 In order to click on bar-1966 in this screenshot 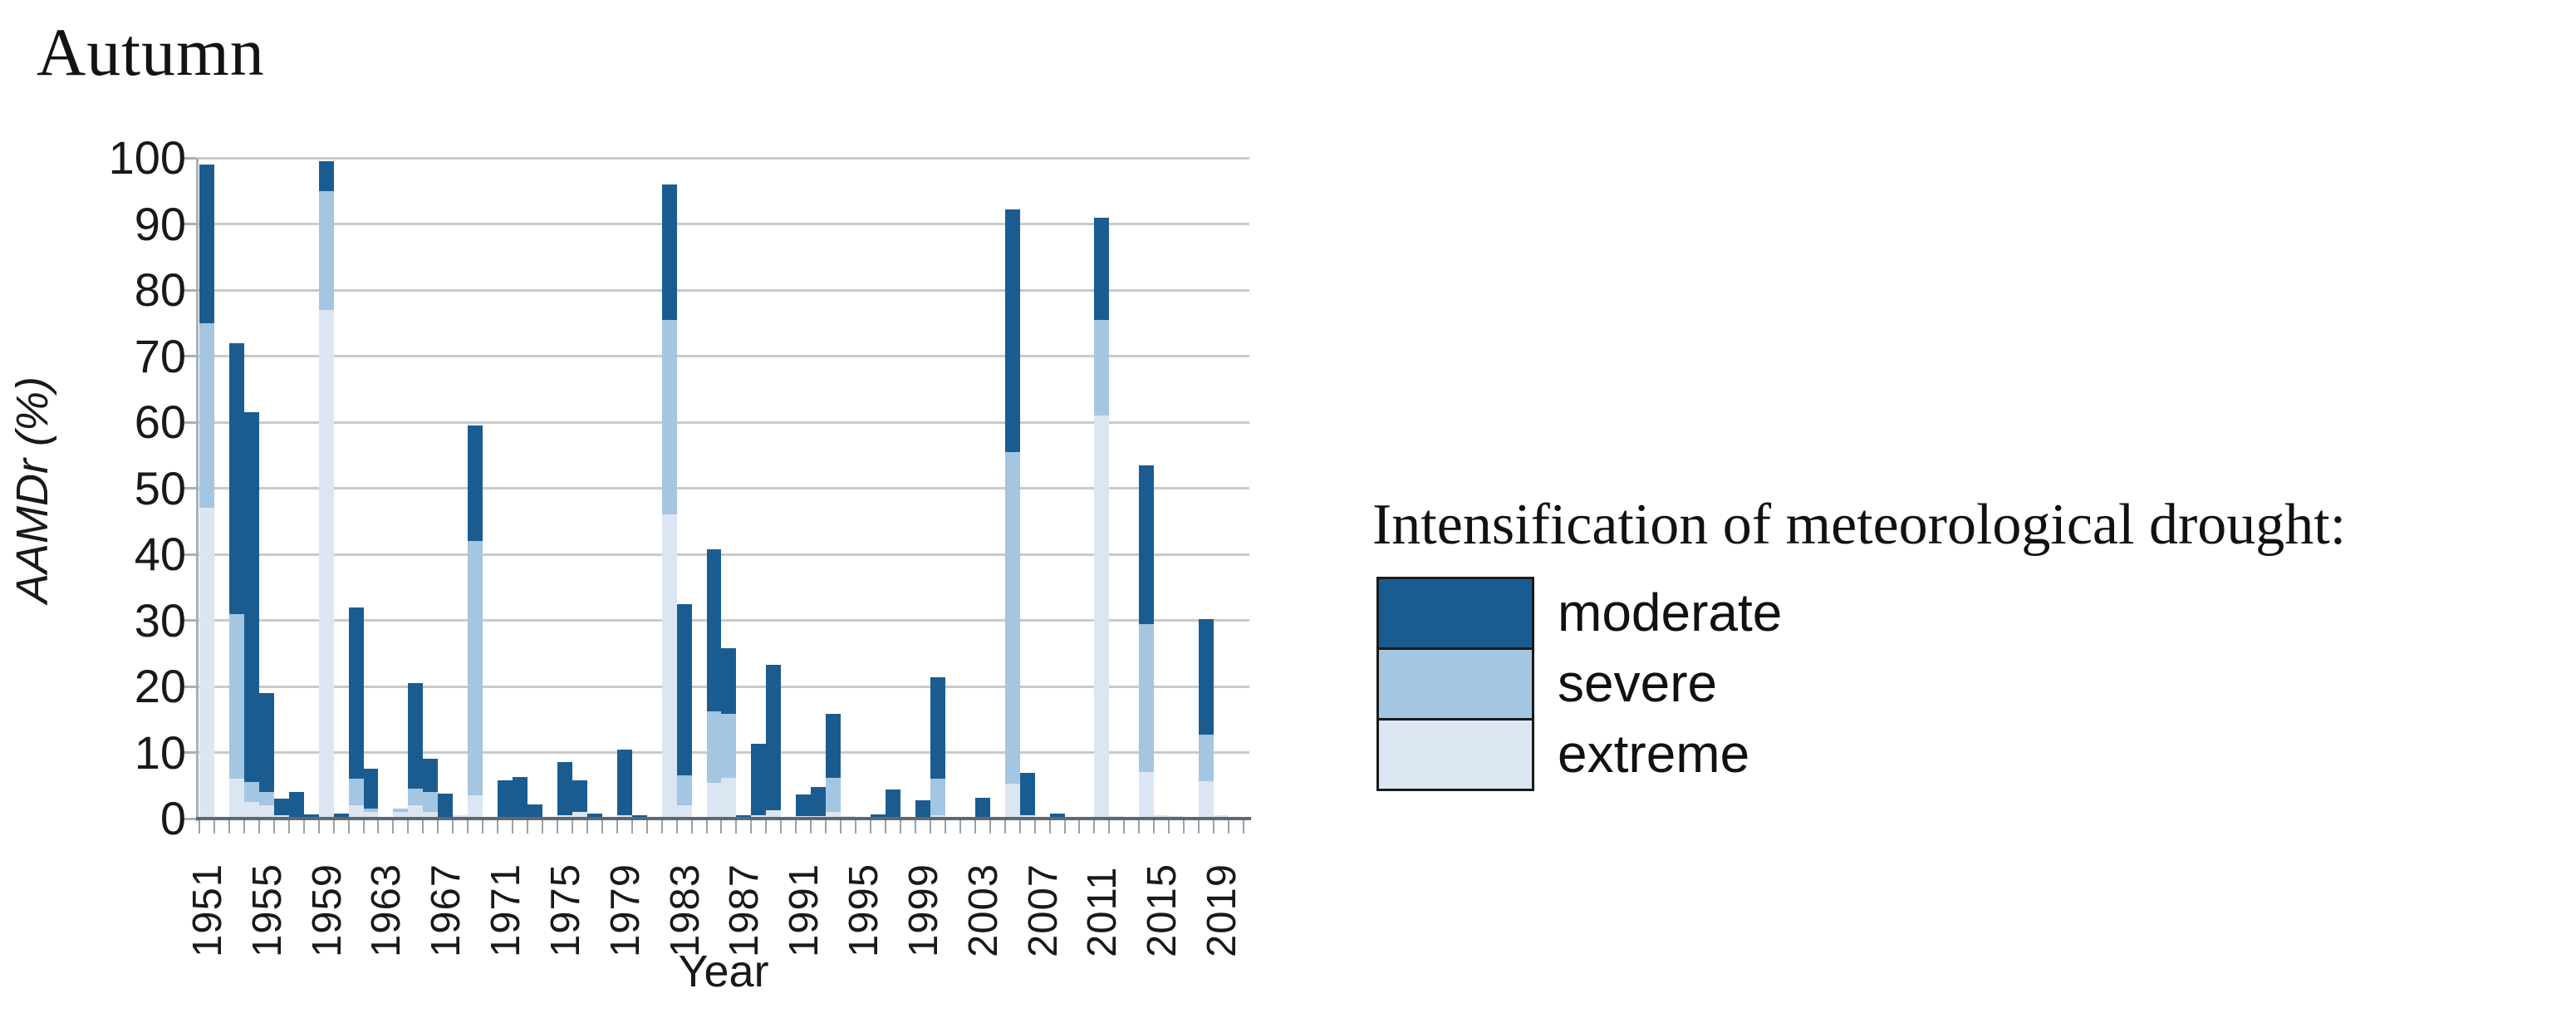, I will do `click(431, 488)`.